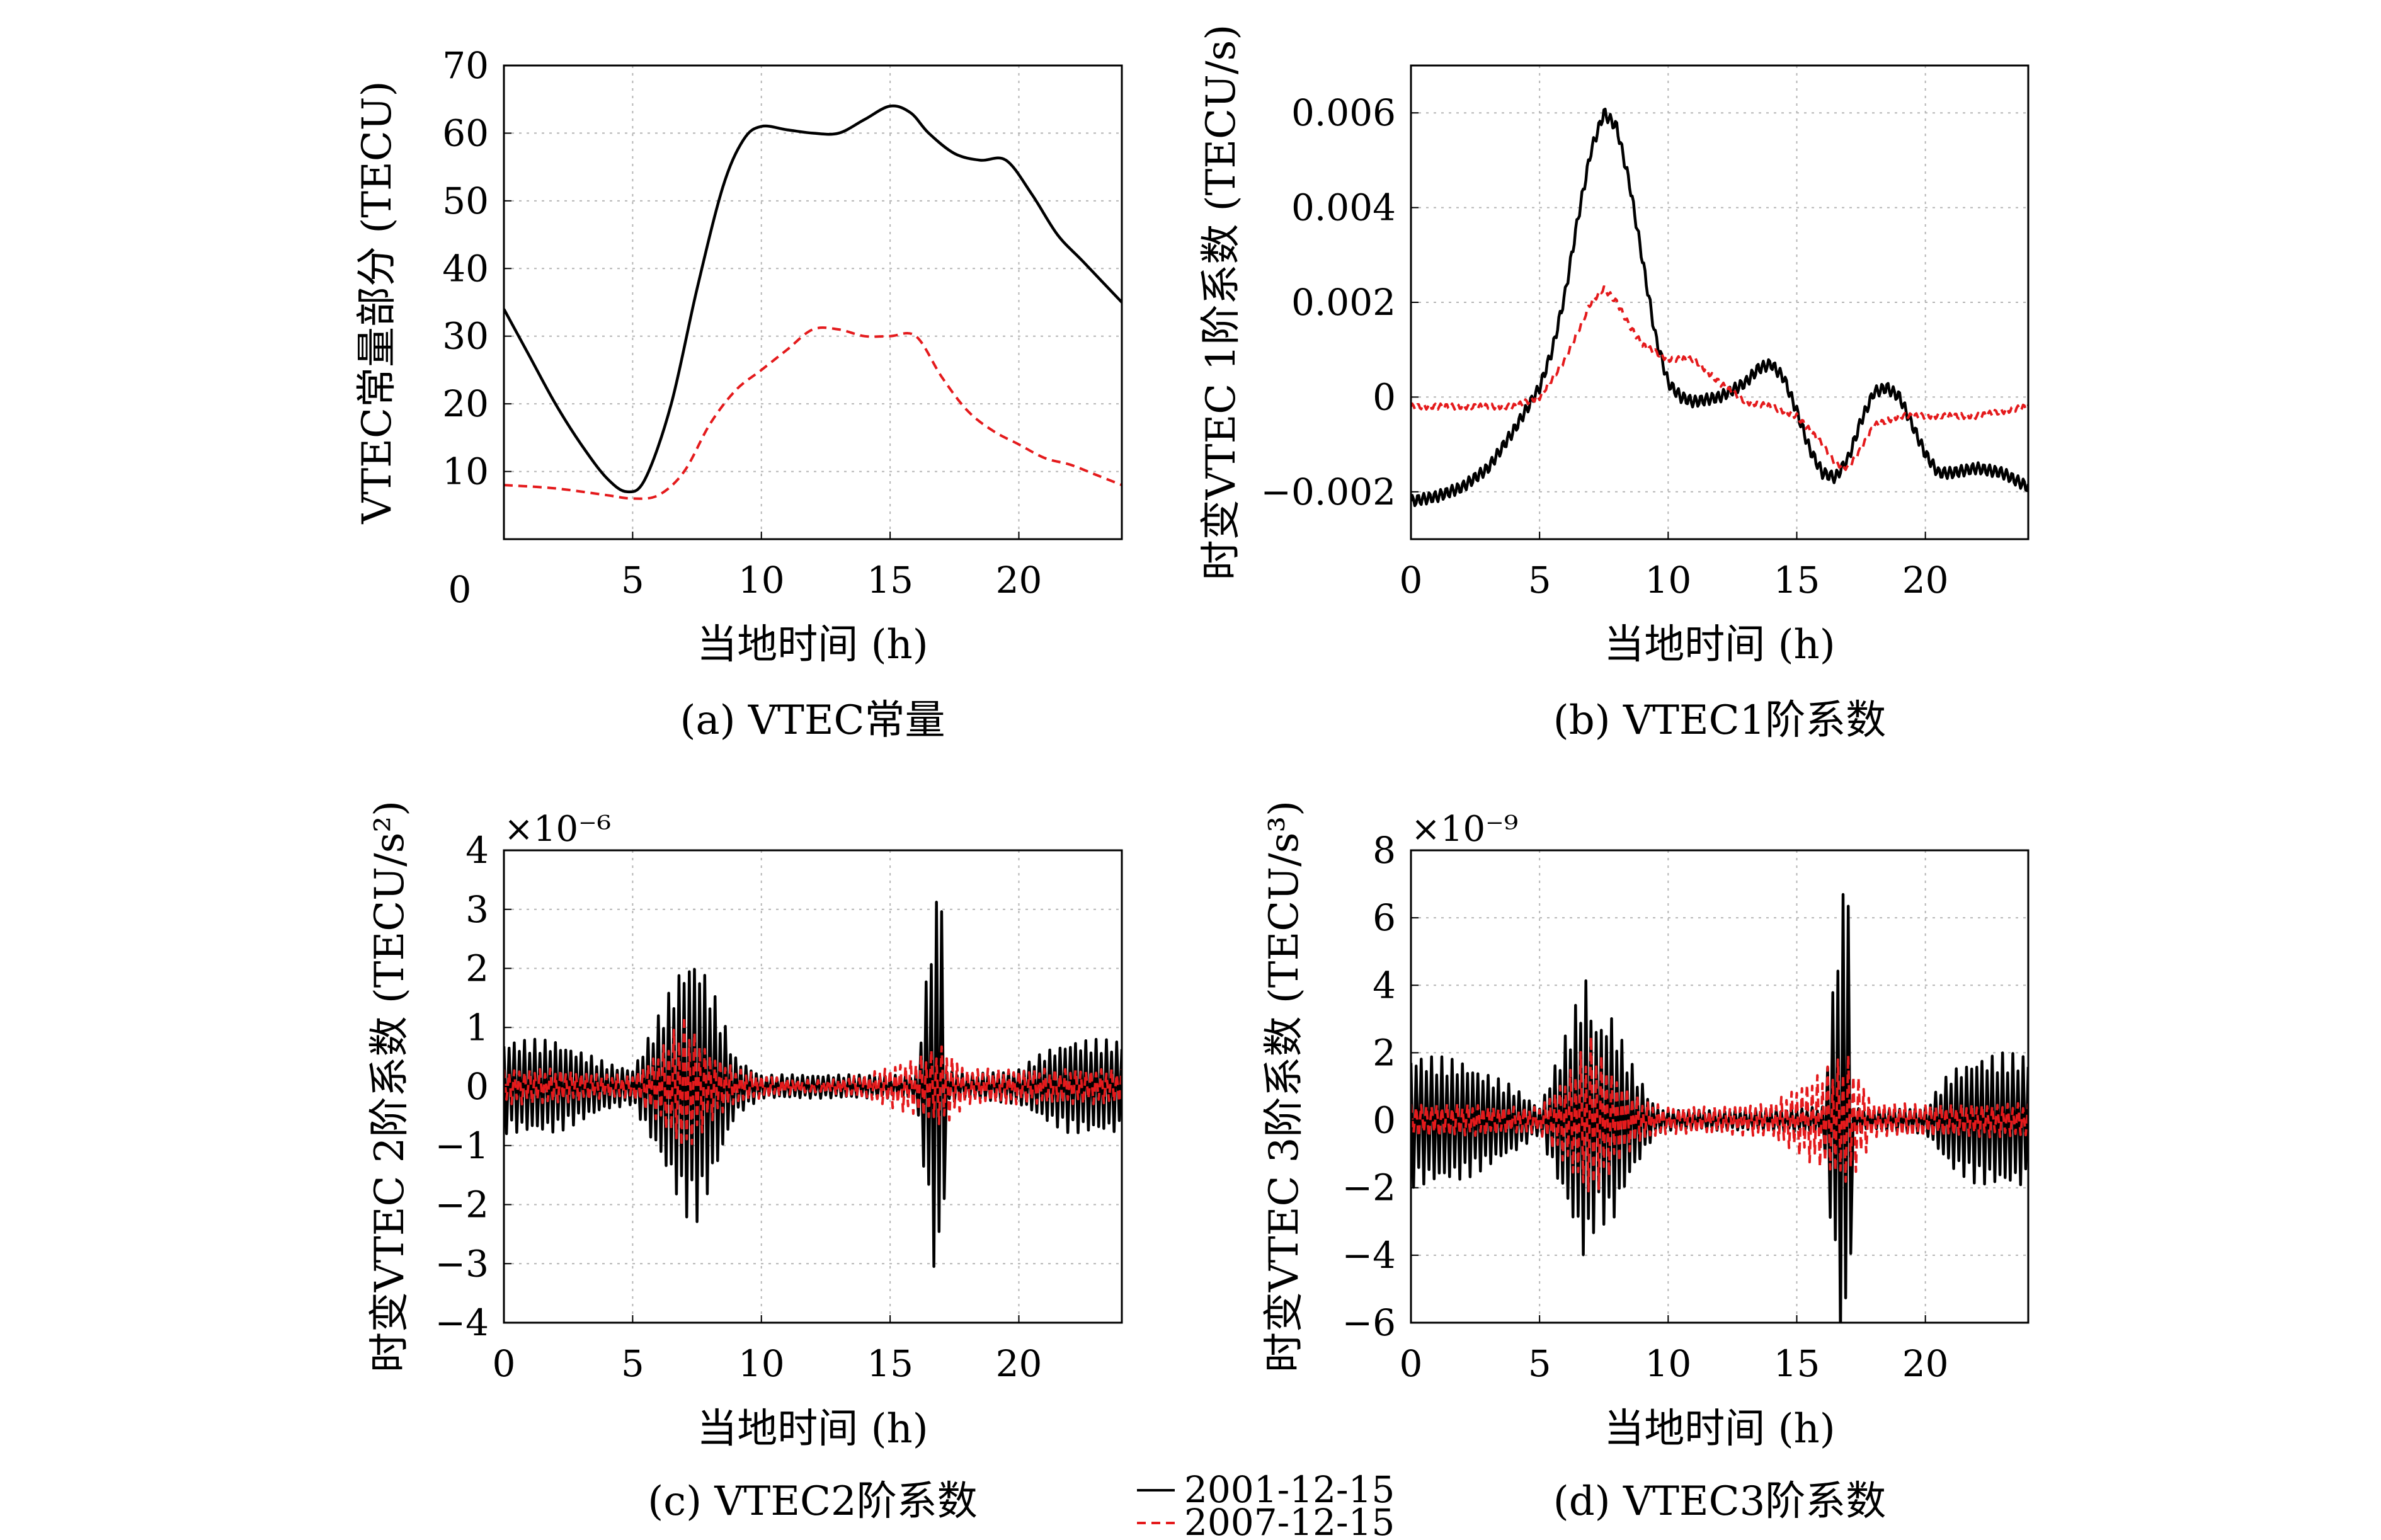 The height and width of the screenshot is (1540, 2381). Describe the element at coordinates (1925, 1363) in the screenshot. I see `x-tick-label-d: 20` at that location.